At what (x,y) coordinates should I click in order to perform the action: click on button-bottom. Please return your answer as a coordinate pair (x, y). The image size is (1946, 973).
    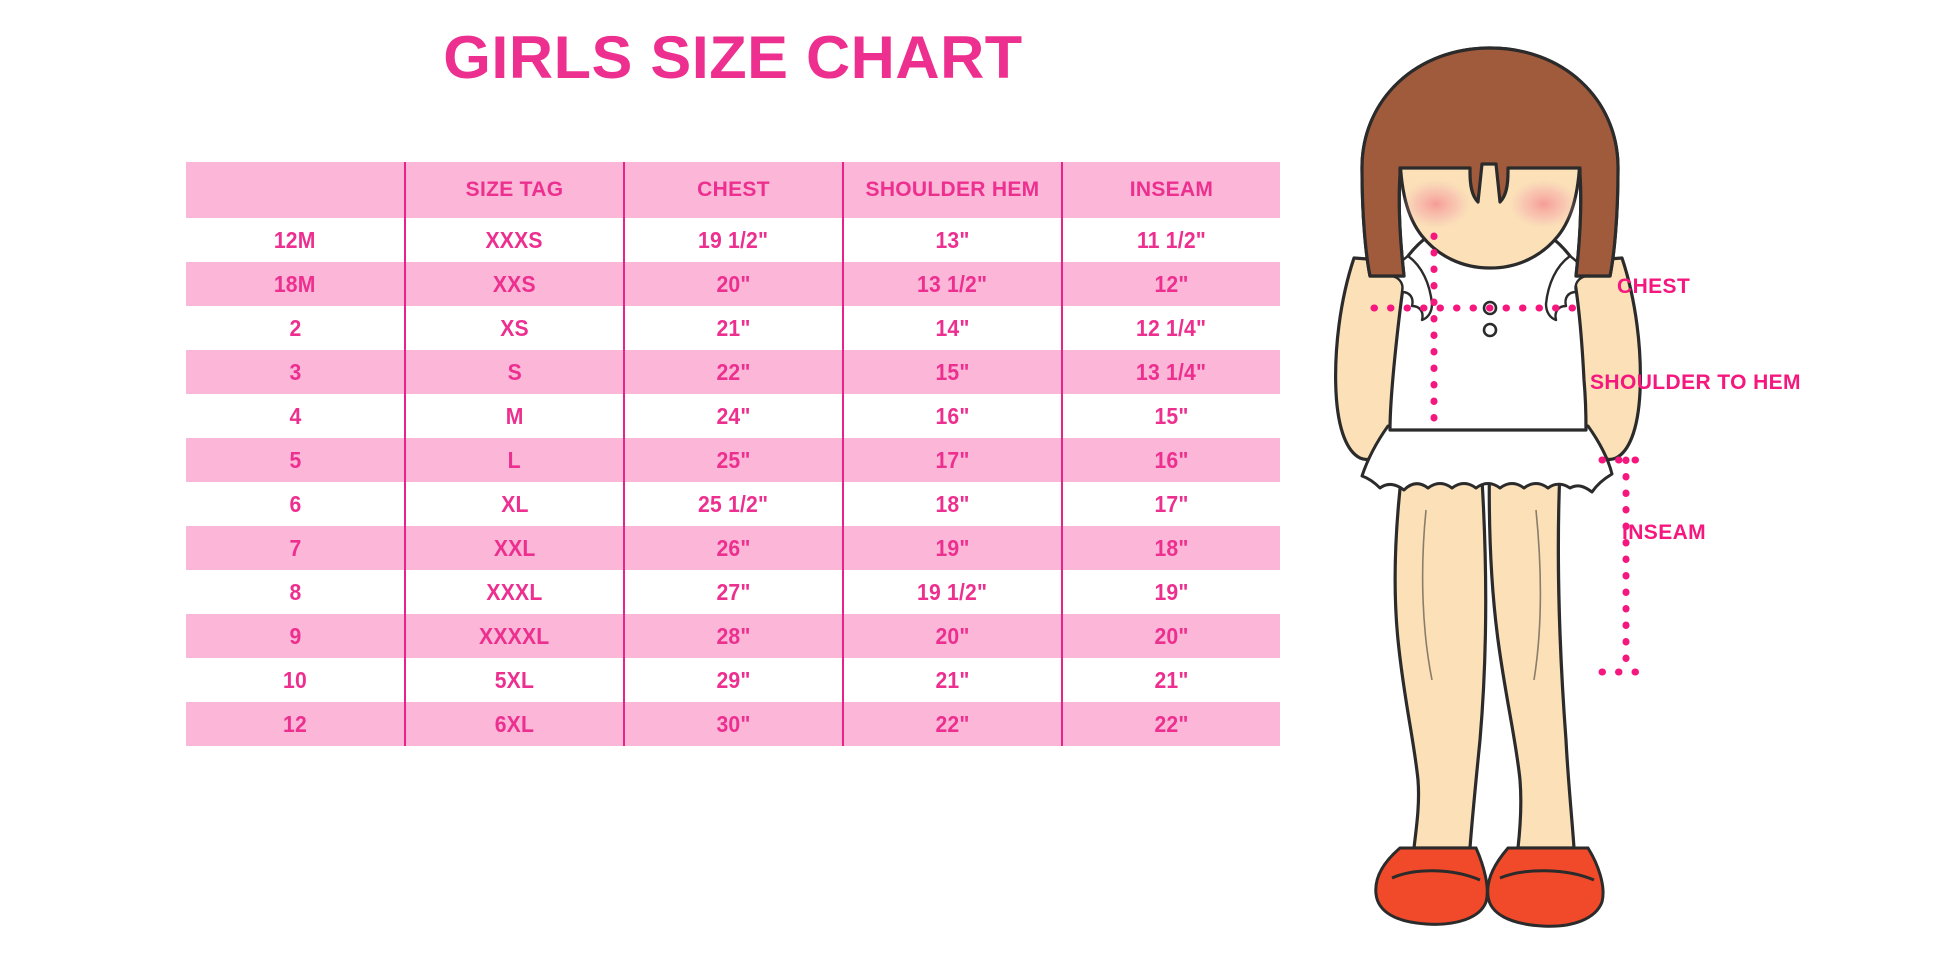
    Looking at the image, I should click on (1490, 330).